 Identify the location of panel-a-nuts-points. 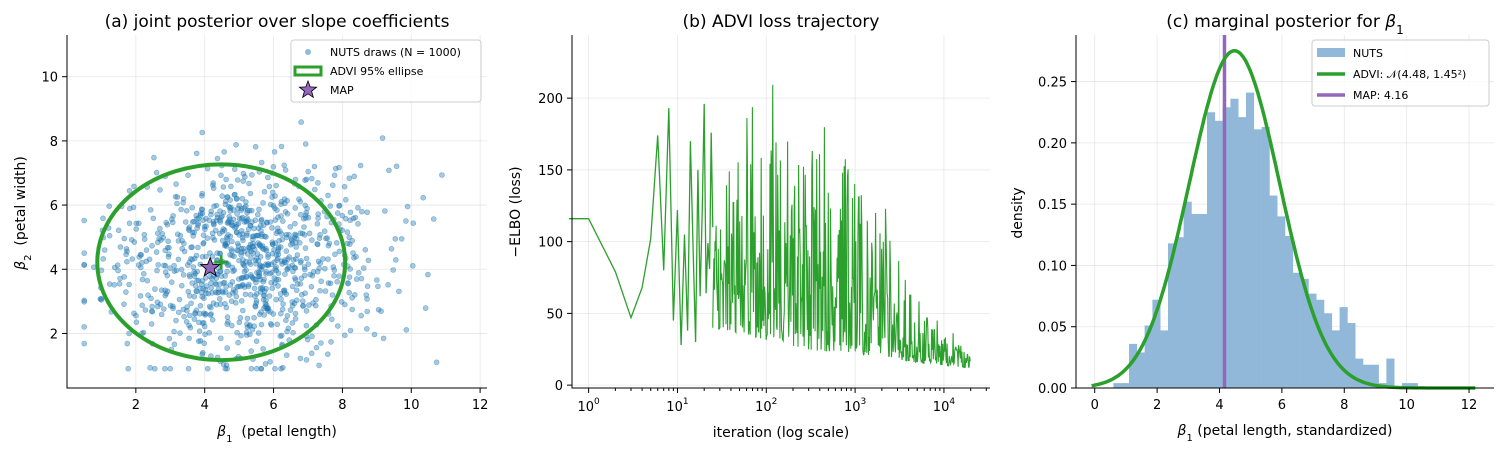
(263, 245).